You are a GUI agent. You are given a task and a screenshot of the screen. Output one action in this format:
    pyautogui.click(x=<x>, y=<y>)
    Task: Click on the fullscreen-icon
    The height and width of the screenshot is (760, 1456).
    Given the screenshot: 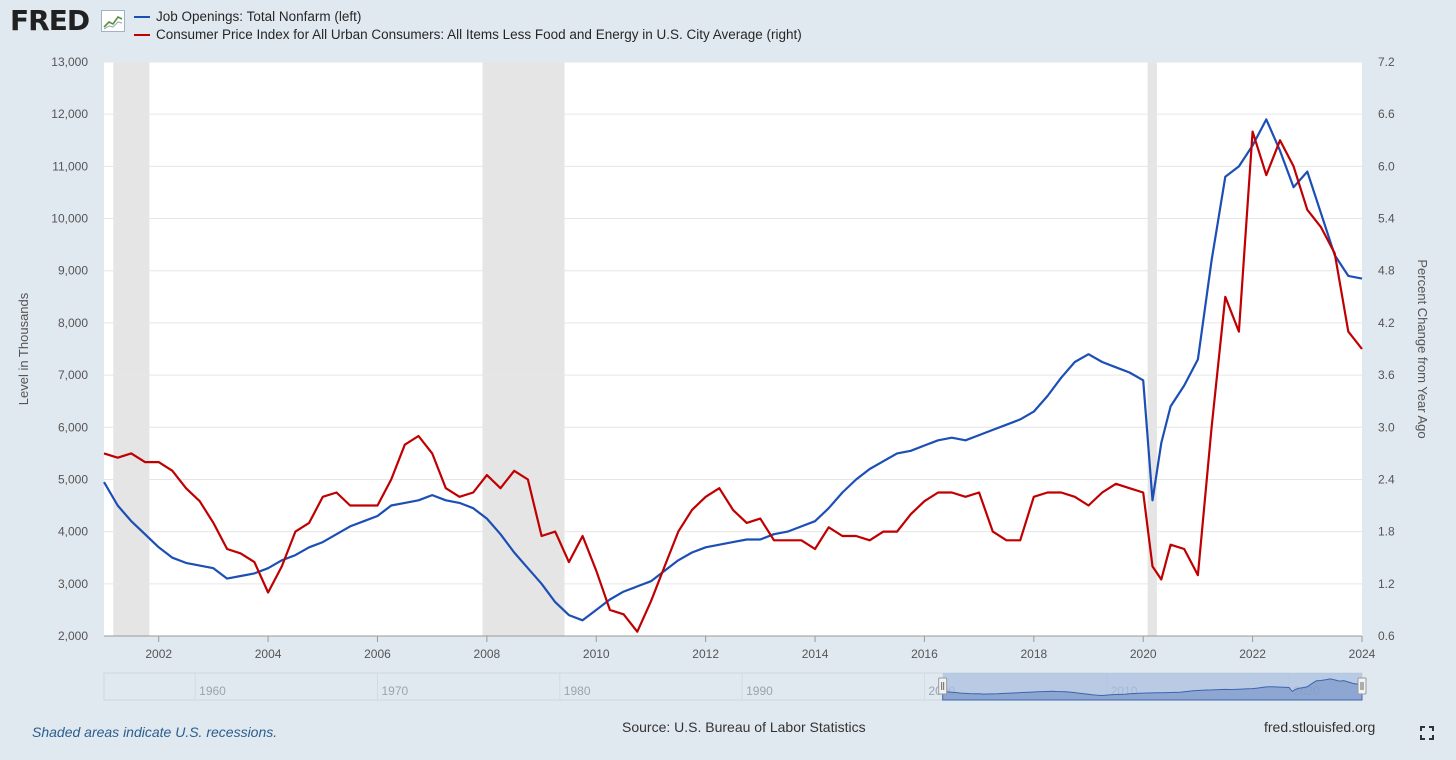 What is the action you would take?
    pyautogui.click(x=1427, y=733)
    